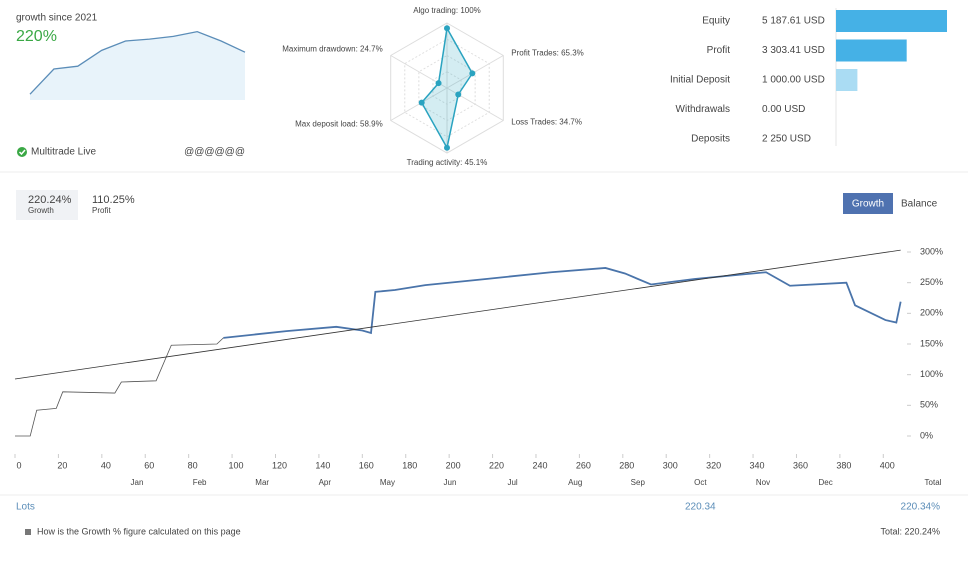  What do you see at coordinates (149, 465) in the screenshot?
I see `x-tick-label: 60` at bounding box center [149, 465].